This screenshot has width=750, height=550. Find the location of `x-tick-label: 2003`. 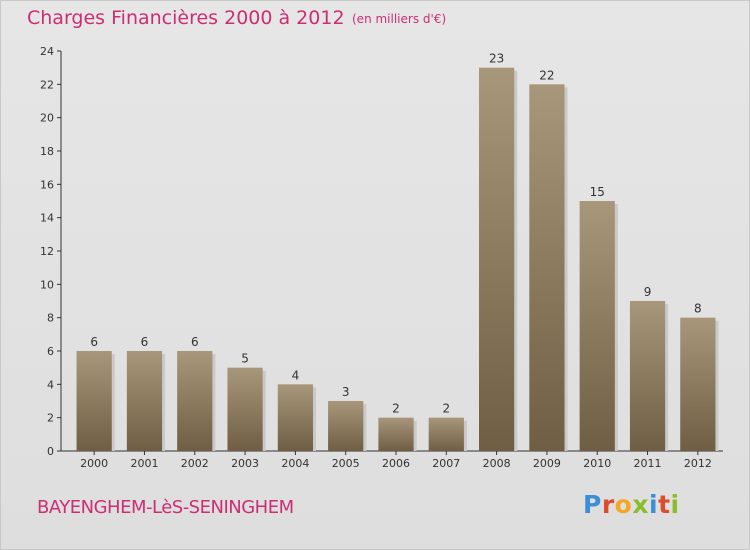

x-tick-label: 2003 is located at coordinates (245, 463).